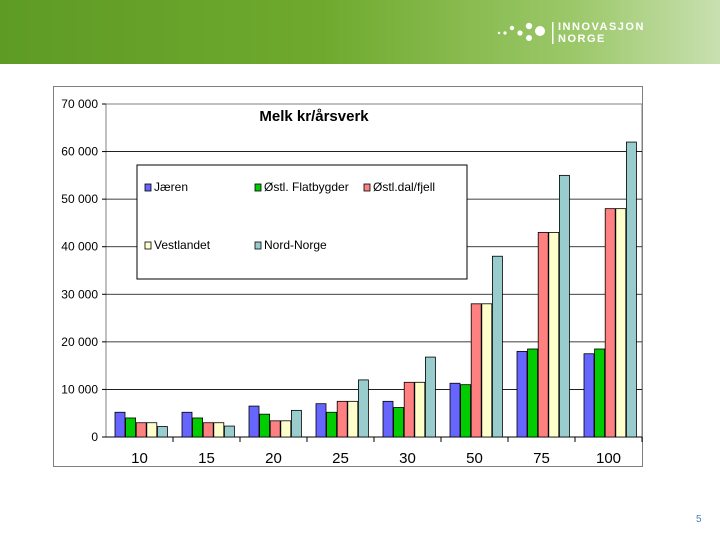 The image size is (720, 540). What do you see at coordinates (206, 458) in the screenshot?
I see `x-tick-label: 15` at bounding box center [206, 458].